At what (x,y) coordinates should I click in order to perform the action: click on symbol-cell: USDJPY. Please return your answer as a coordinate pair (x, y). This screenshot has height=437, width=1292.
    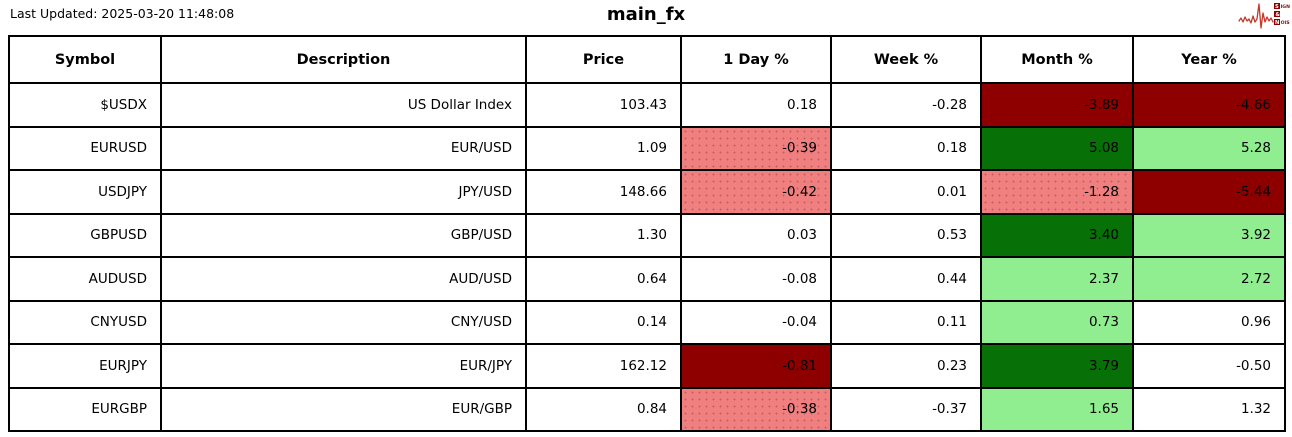
    Looking at the image, I should click on (85, 192).